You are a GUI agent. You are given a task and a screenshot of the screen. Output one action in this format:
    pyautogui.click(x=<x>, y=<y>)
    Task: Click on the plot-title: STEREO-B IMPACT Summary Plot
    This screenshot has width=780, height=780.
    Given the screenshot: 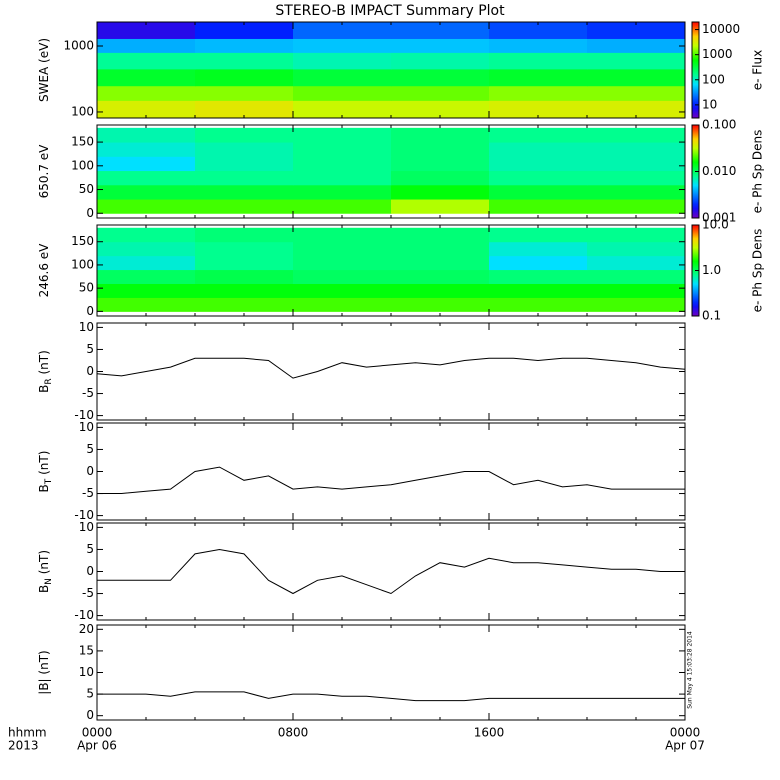 What is the action you would take?
    pyautogui.click(x=390, y=11)
    